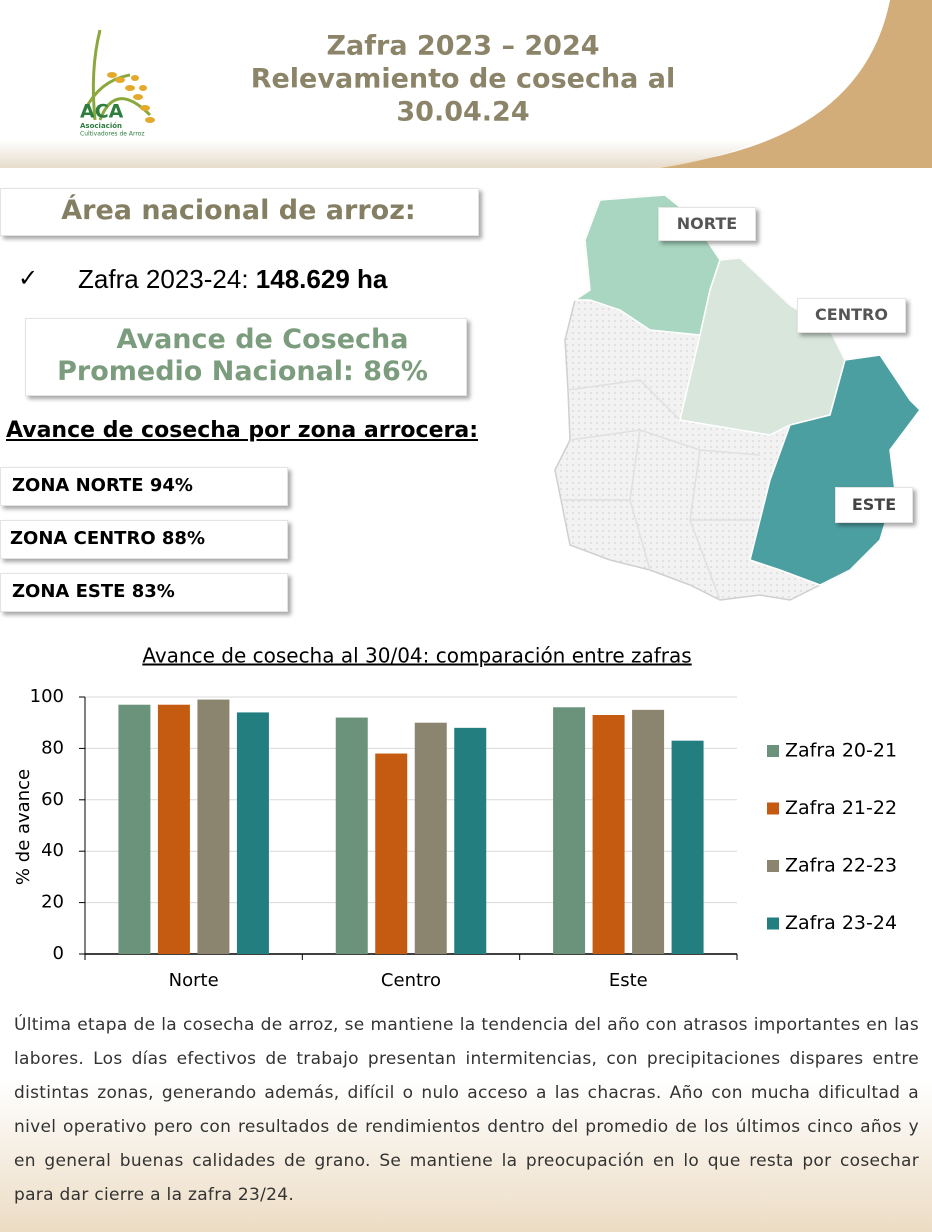 This screenshot has height=1232, width=932. Describe the element at coordinates (107, 538) in the screenshot. I see `zone-item: ZONA CENTRO 88%` at that location.